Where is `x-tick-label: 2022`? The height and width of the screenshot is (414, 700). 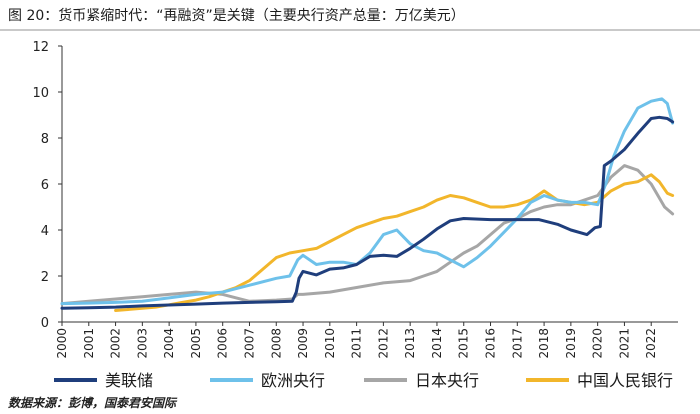 x-tick-label: 2022 is located at coordinates (651, 343).